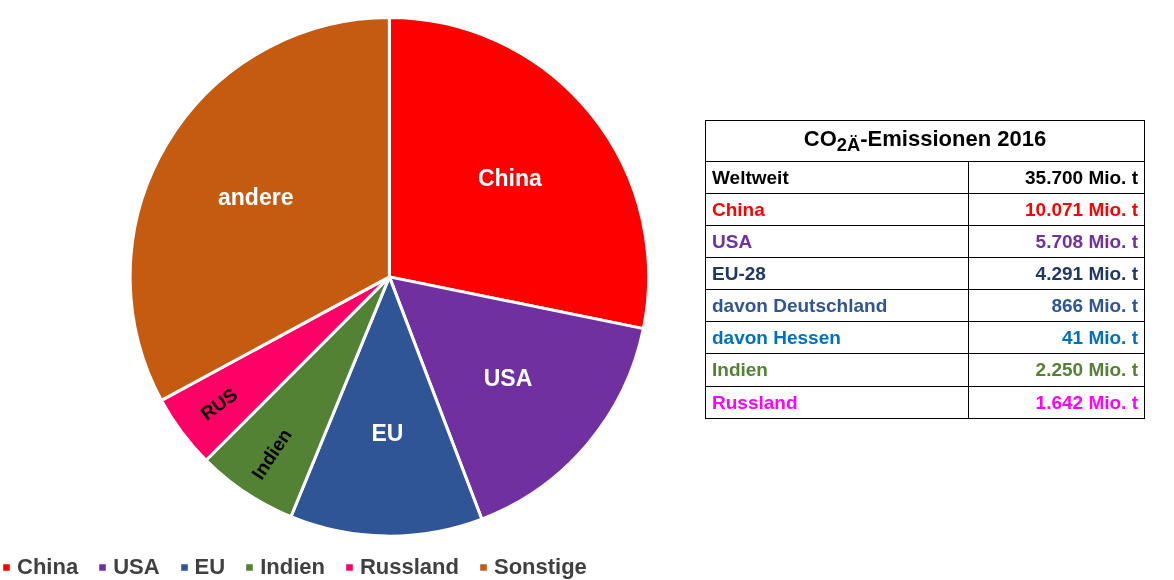 This screenshot has height=580, width=1174. I want to click on category-label: EU-28, so click(837, 273).